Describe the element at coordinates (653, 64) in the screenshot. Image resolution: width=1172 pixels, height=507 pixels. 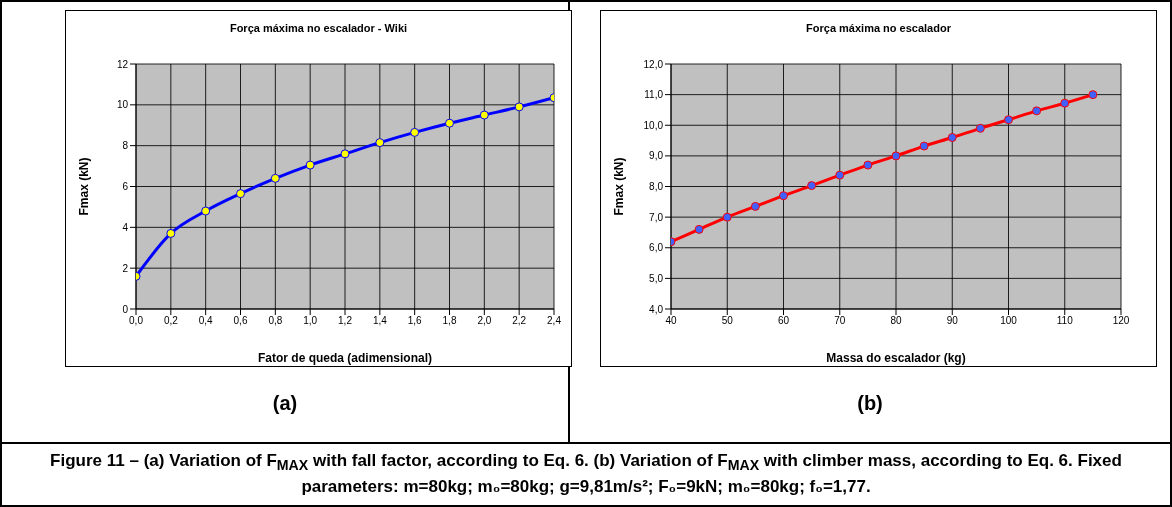
I see `y-tick-label: 12,0` at that location.